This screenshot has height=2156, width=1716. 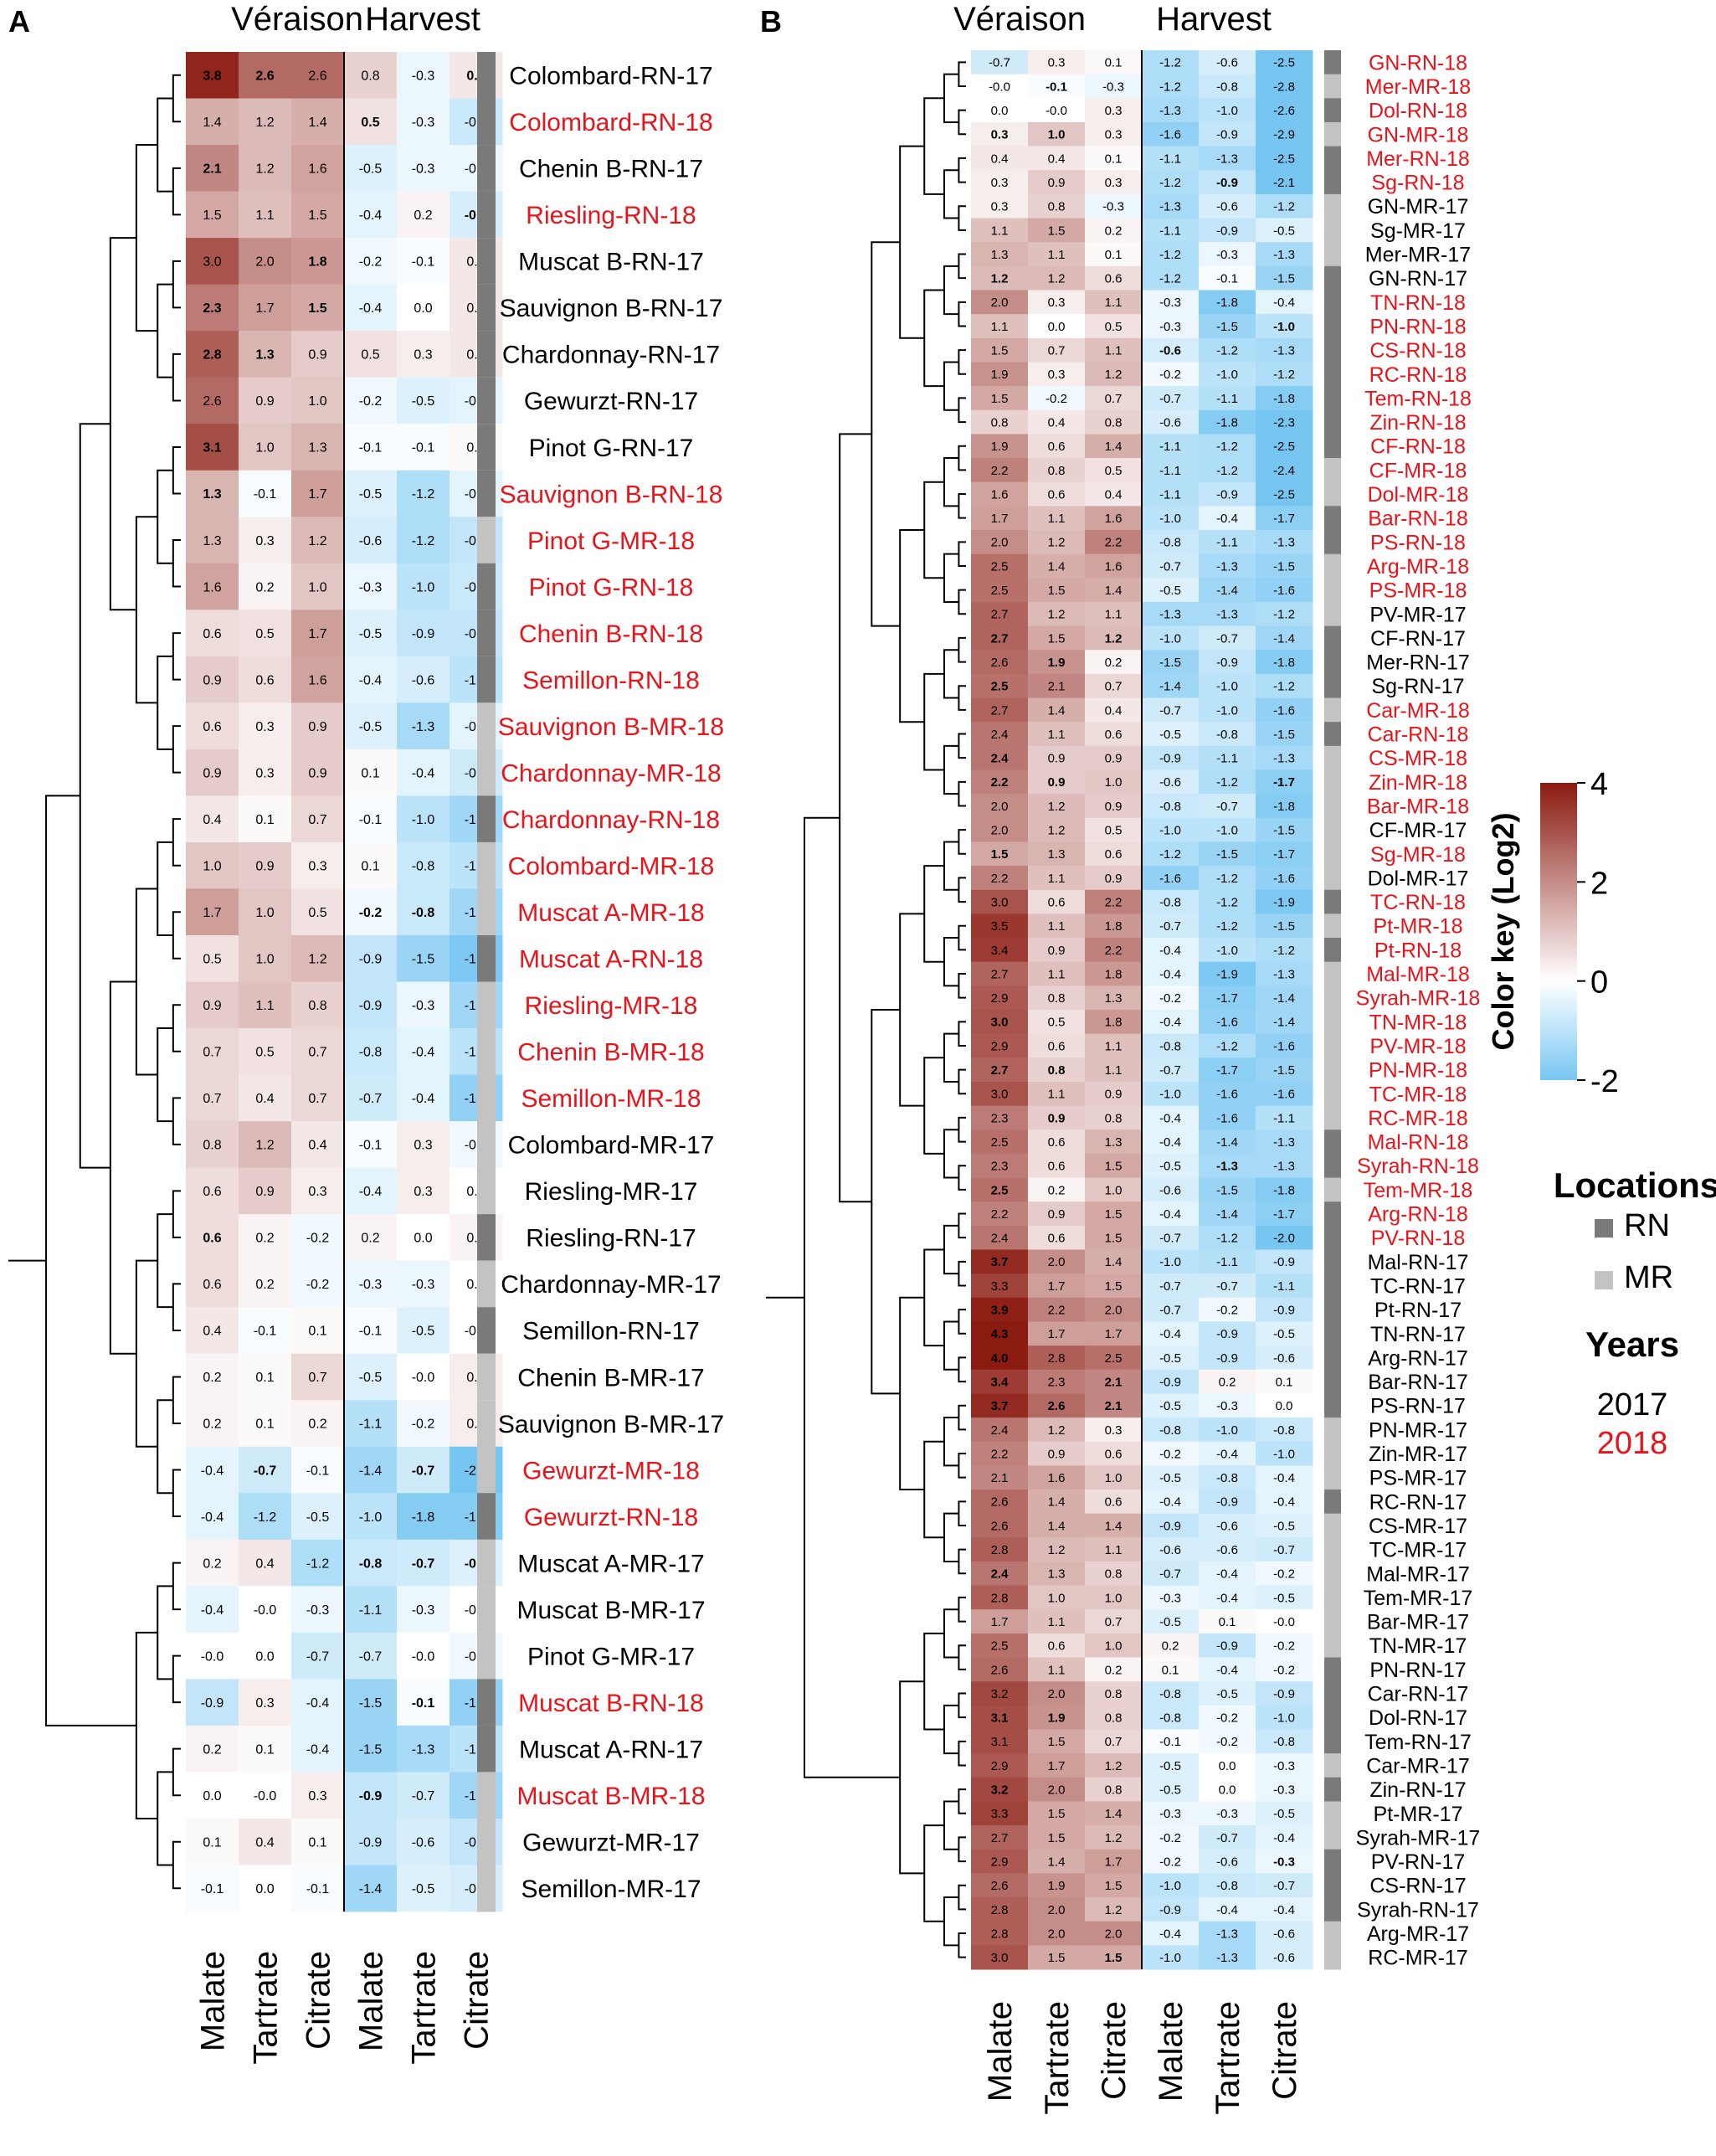 What do you see at coordinates (1000, 303) in the screenshot?
I see `cell-value: 2.0` at bounding box center [1000, 303].